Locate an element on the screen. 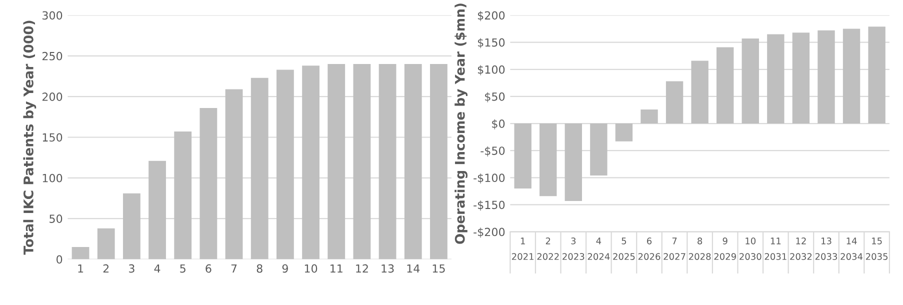  x-tick-label: 10 is located at coordinates (311, 268).